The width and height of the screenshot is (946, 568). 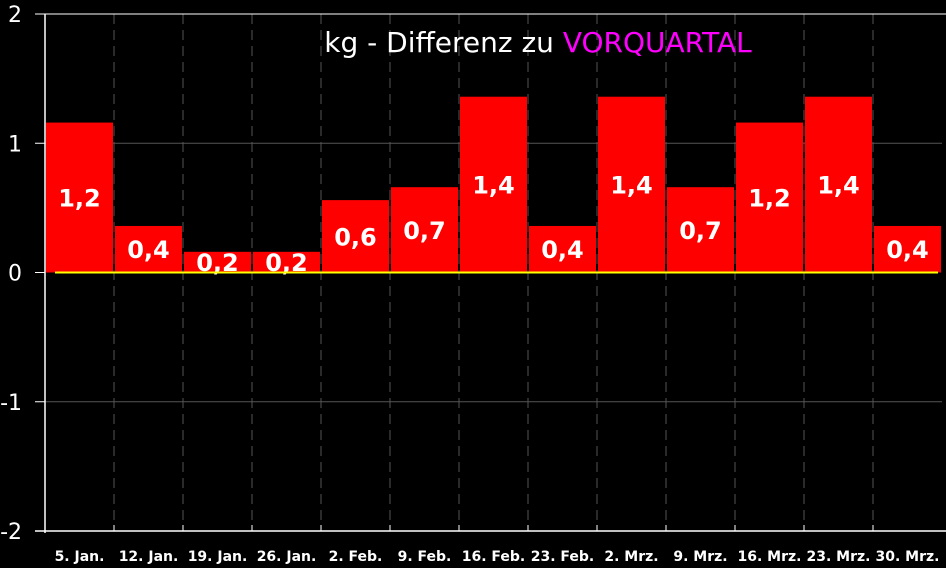 I want to click on chart-title: kg - Differenz zu VORQUARTAL, so click(x=538, y=42).